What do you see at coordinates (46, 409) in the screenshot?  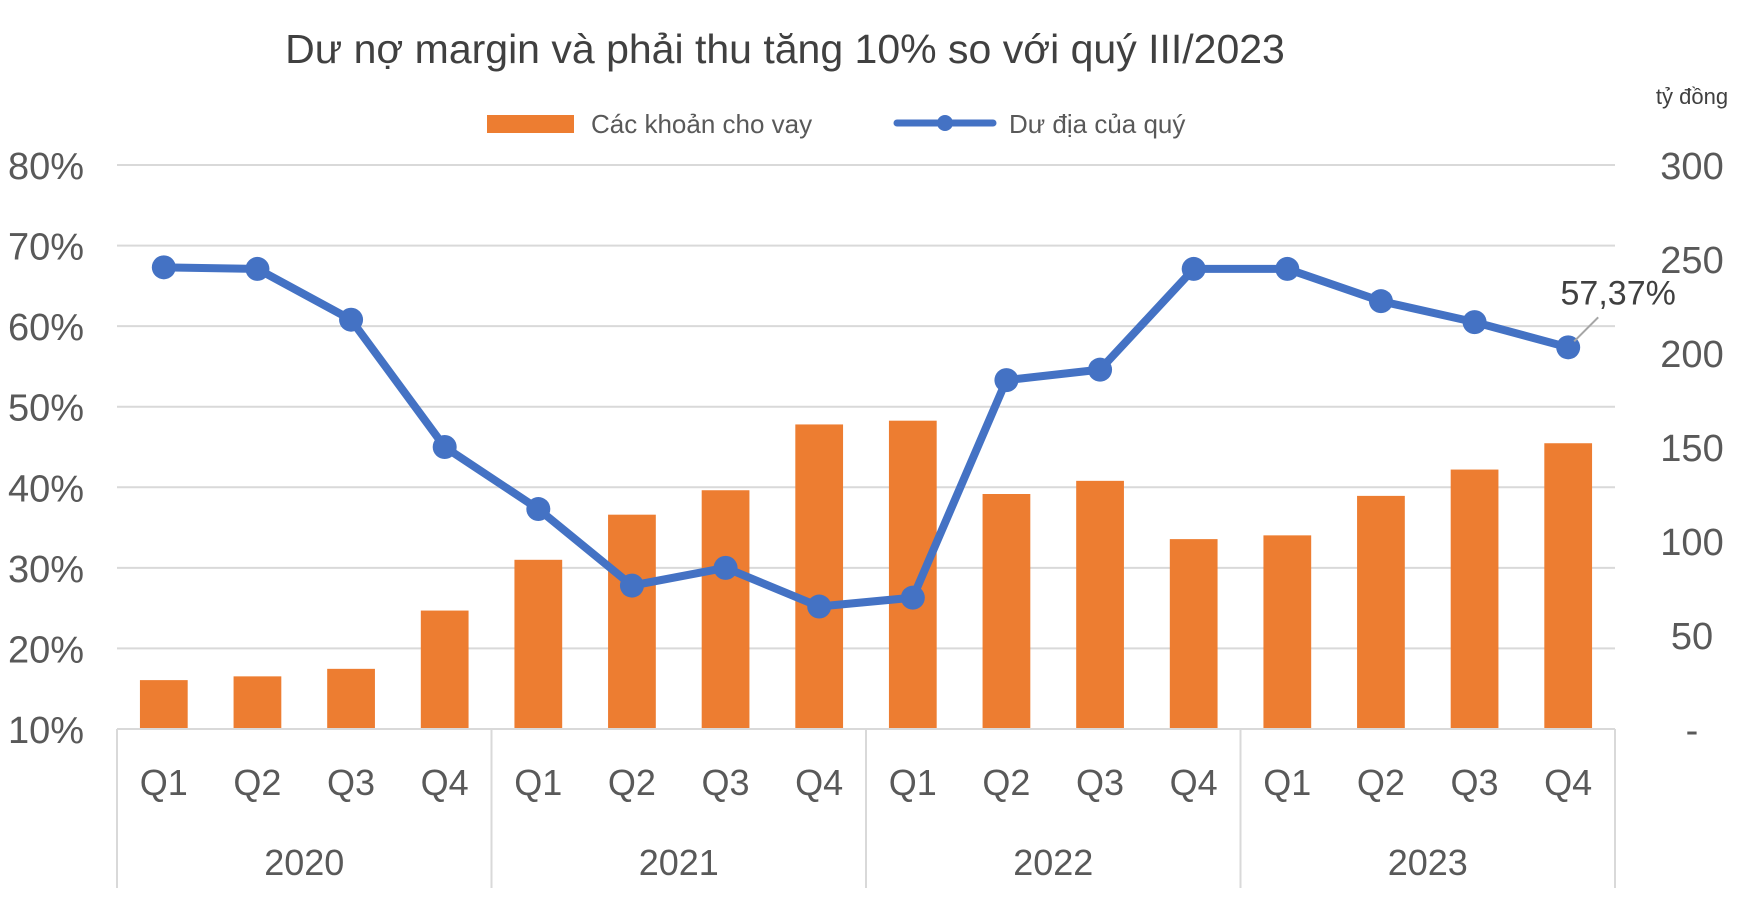 I see `left-tick-label: 50%` at bounding box center [46, 409].